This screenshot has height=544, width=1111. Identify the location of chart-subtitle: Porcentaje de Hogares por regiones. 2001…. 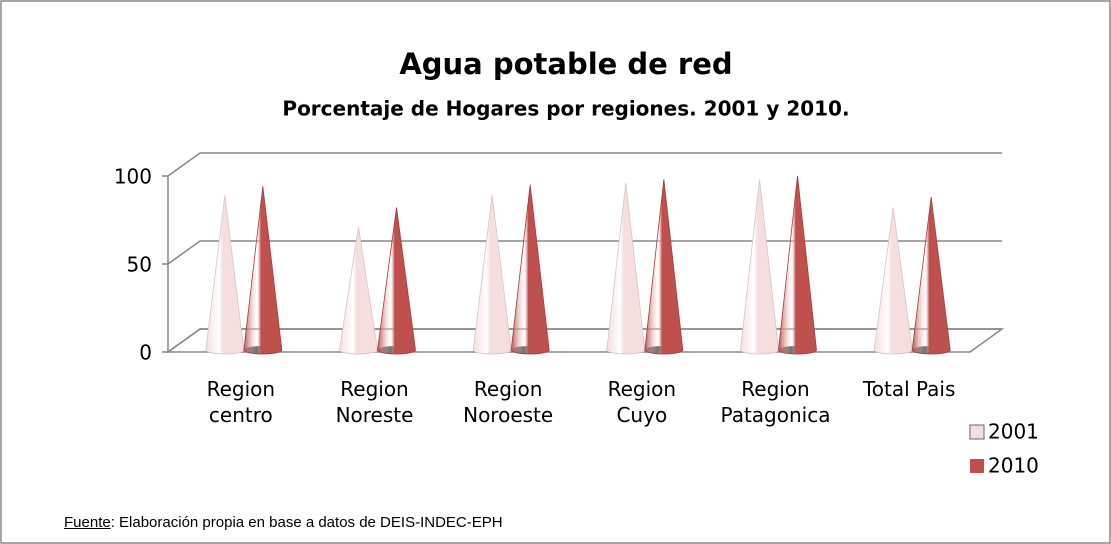
(565, 109).